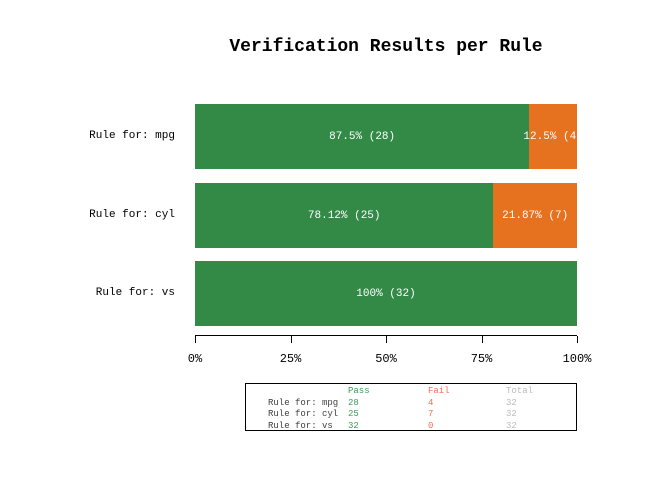 The width and height of the screenshot is (672, 480). What do you see at coordinates (386, 47) in the screenshot?
I see `chart-title: Verification Results per Rule` at bounding box center [386, 47].